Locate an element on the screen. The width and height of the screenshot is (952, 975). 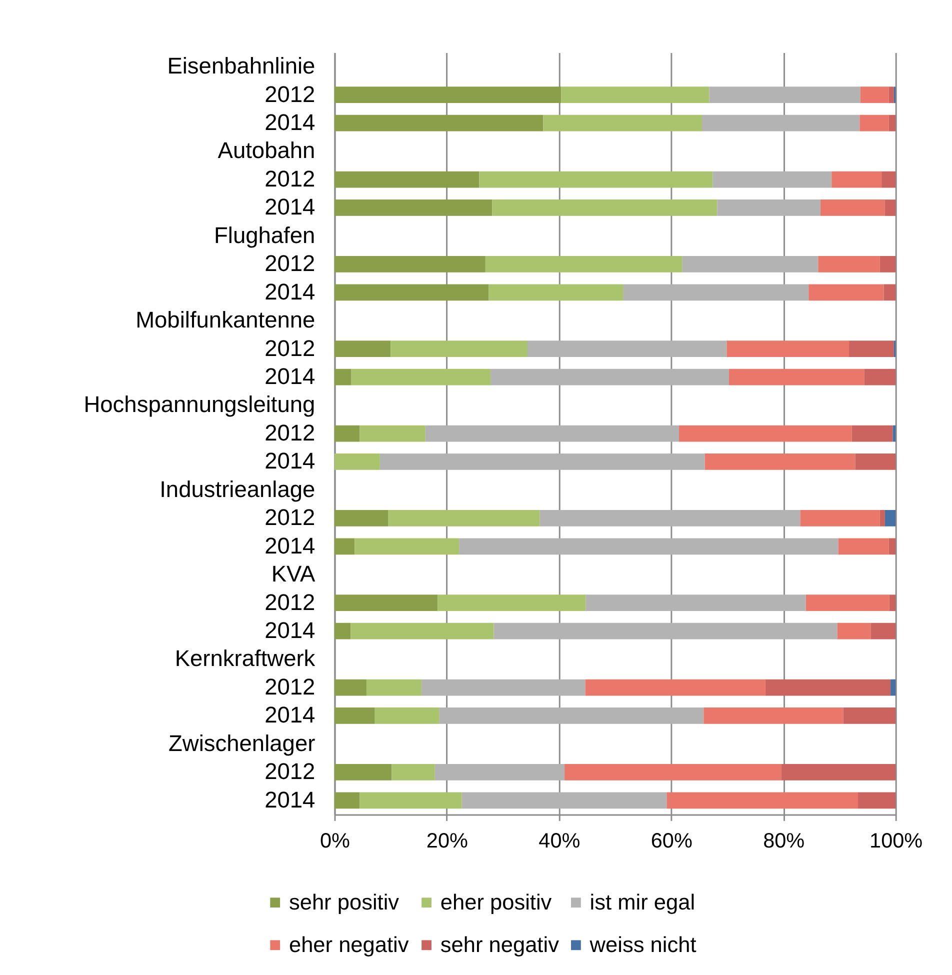
y-tick-label: KVA is located at coordinates (293, 573).